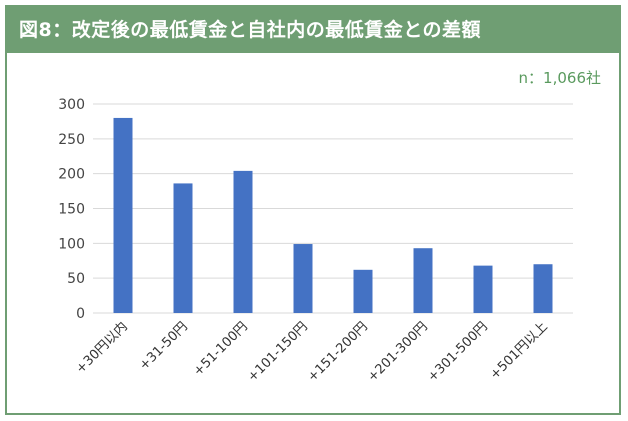  I want to click on y-tick-label: 150, so click(71, 210).